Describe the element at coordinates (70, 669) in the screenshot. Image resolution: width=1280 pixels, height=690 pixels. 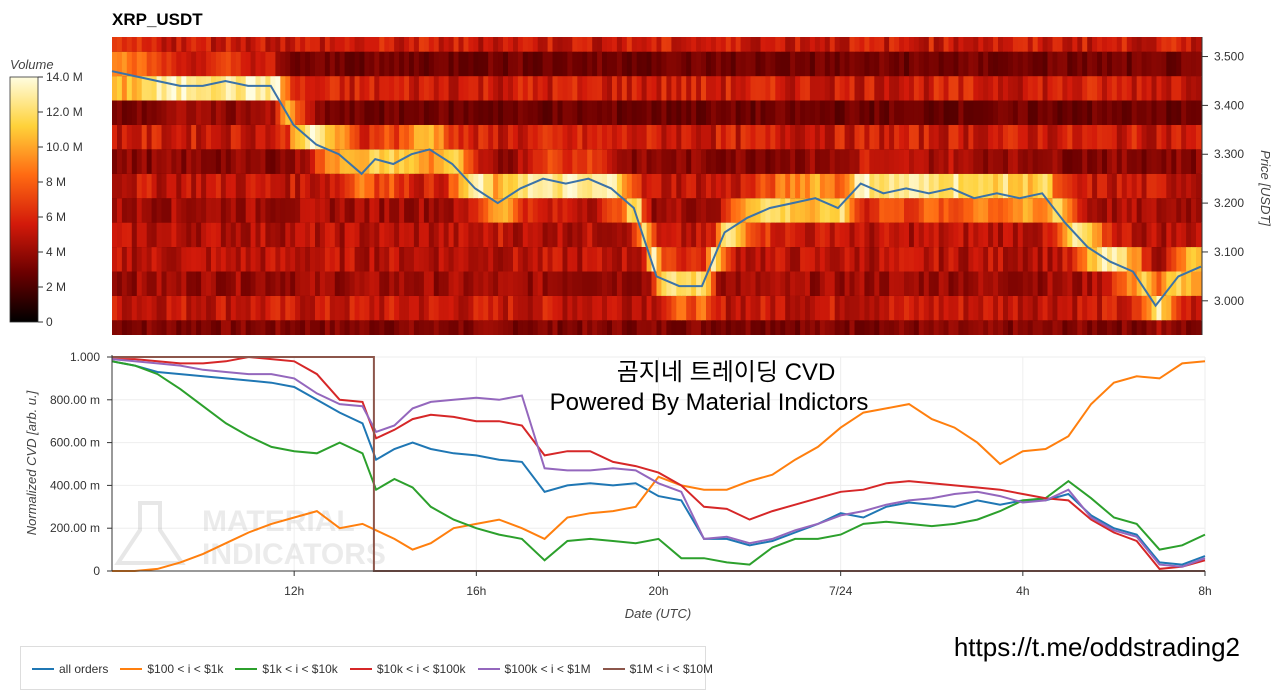
I see `legend-item: all orders` at that location.